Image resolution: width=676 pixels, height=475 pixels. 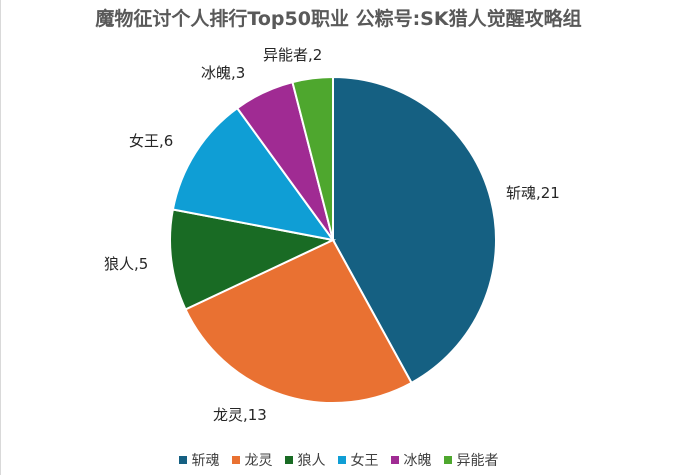 I want to click on data-label-6: 异能者,2, so click(x=292, y=55).